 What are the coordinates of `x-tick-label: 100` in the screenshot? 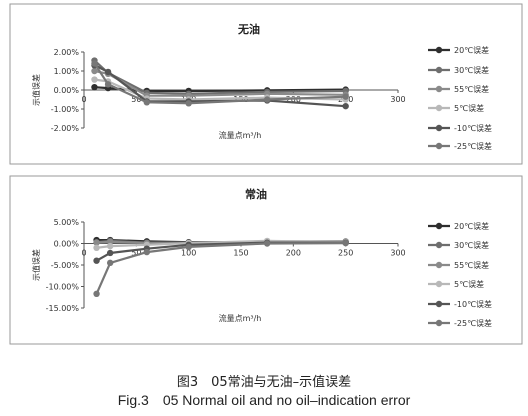 It's located at (188, 253).